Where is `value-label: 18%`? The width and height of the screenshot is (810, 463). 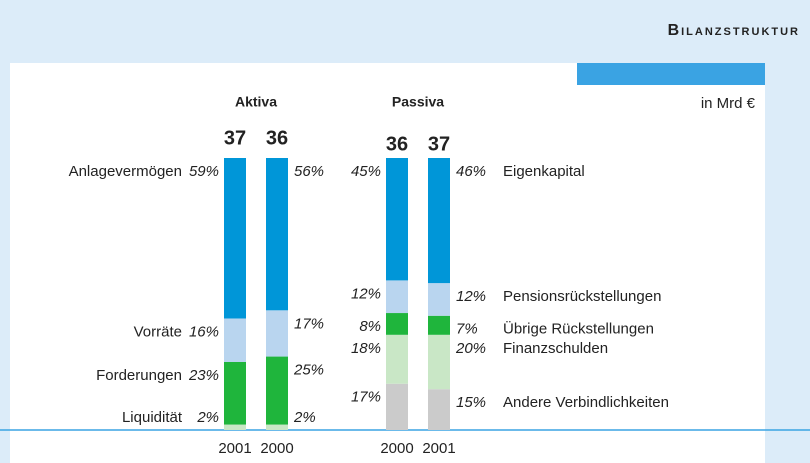
value-label: 18% is located at coordinates (366, 348).